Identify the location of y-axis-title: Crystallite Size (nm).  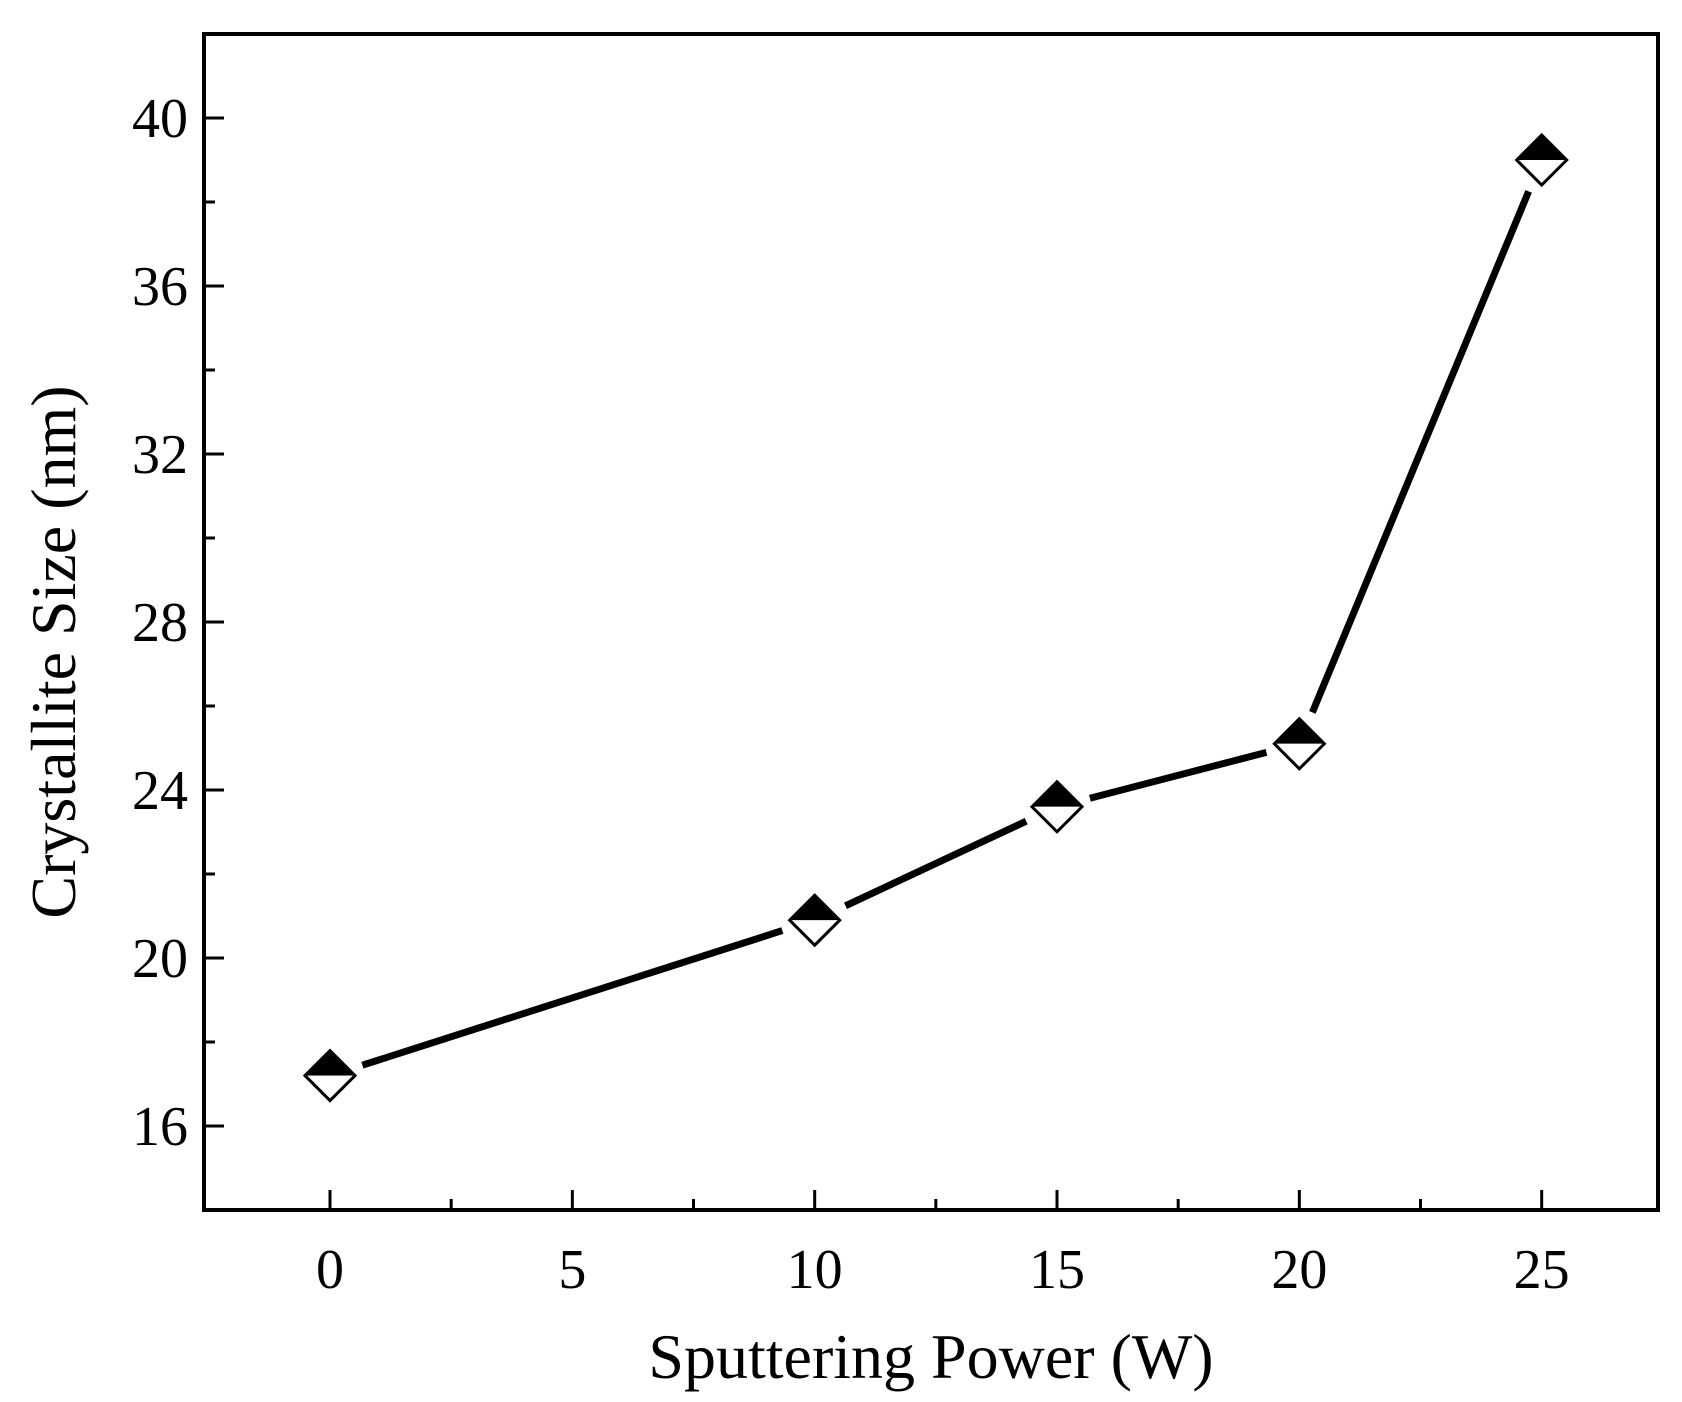
(53, 651).